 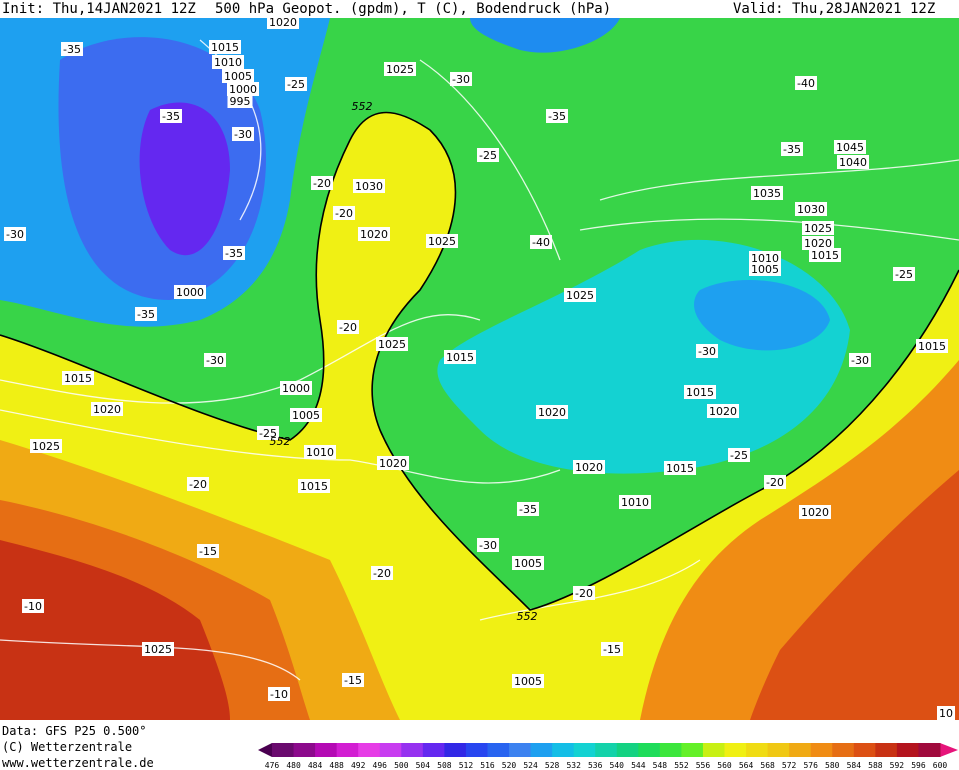 I want to click on temperature-label: -10, so click(x=33, y=606).